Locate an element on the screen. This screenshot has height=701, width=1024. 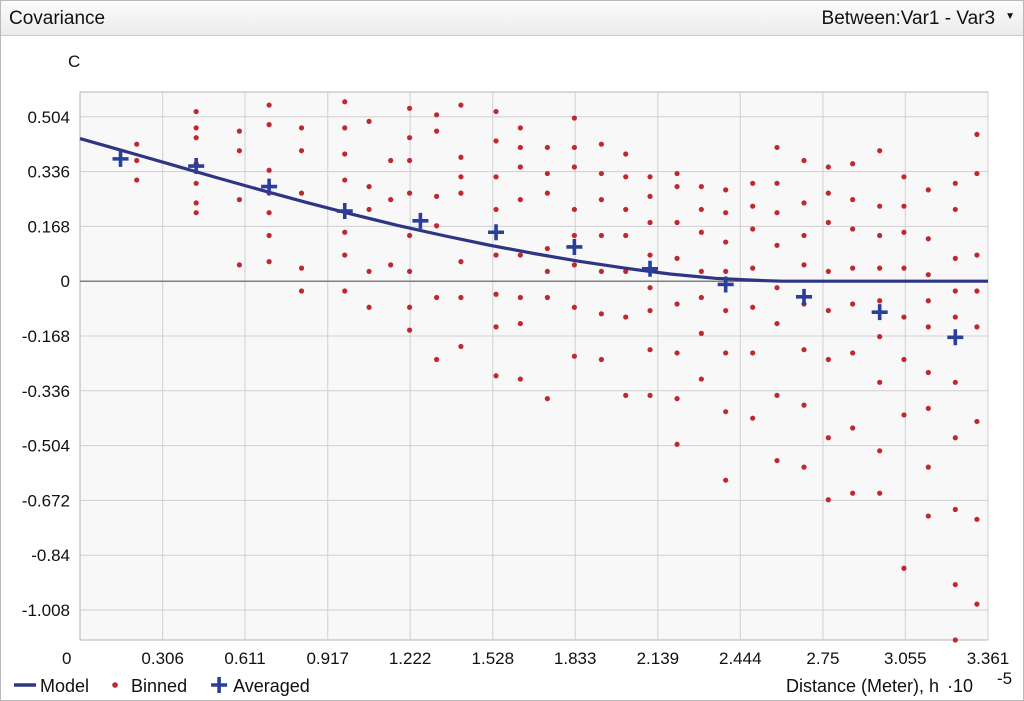
caret-down-icon: ▼ is located at coordinates (1010, 16).